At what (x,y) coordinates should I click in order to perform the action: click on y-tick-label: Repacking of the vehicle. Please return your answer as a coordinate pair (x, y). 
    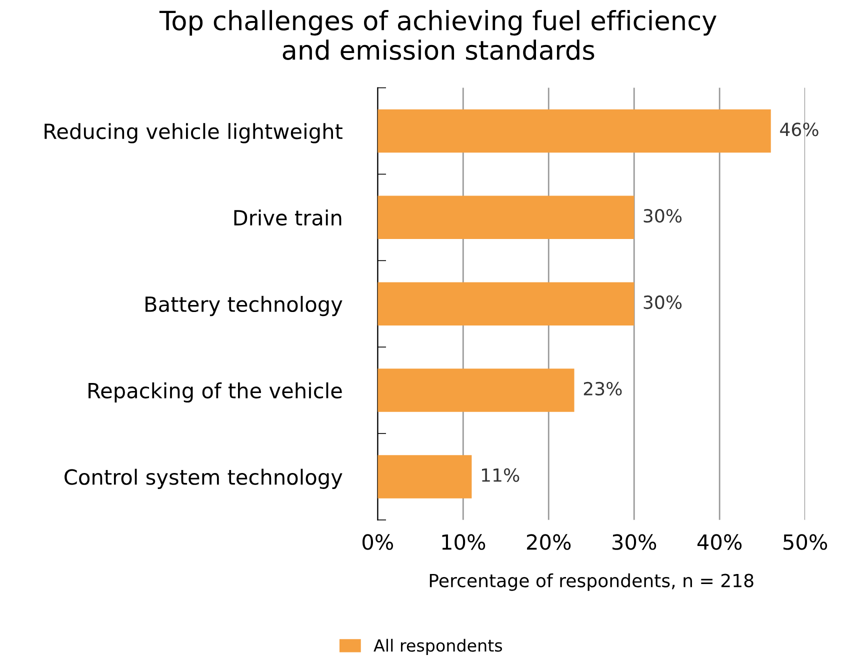
    Looking at the image, I should click on (215, 392).